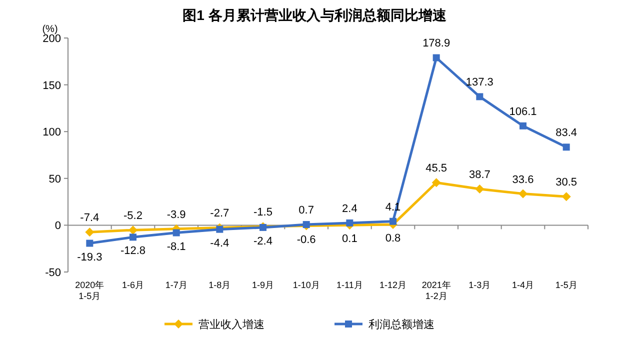 The width and height of the screenshot is (629, 350). I want to click on data-label: -7.4, so click(90, 218).